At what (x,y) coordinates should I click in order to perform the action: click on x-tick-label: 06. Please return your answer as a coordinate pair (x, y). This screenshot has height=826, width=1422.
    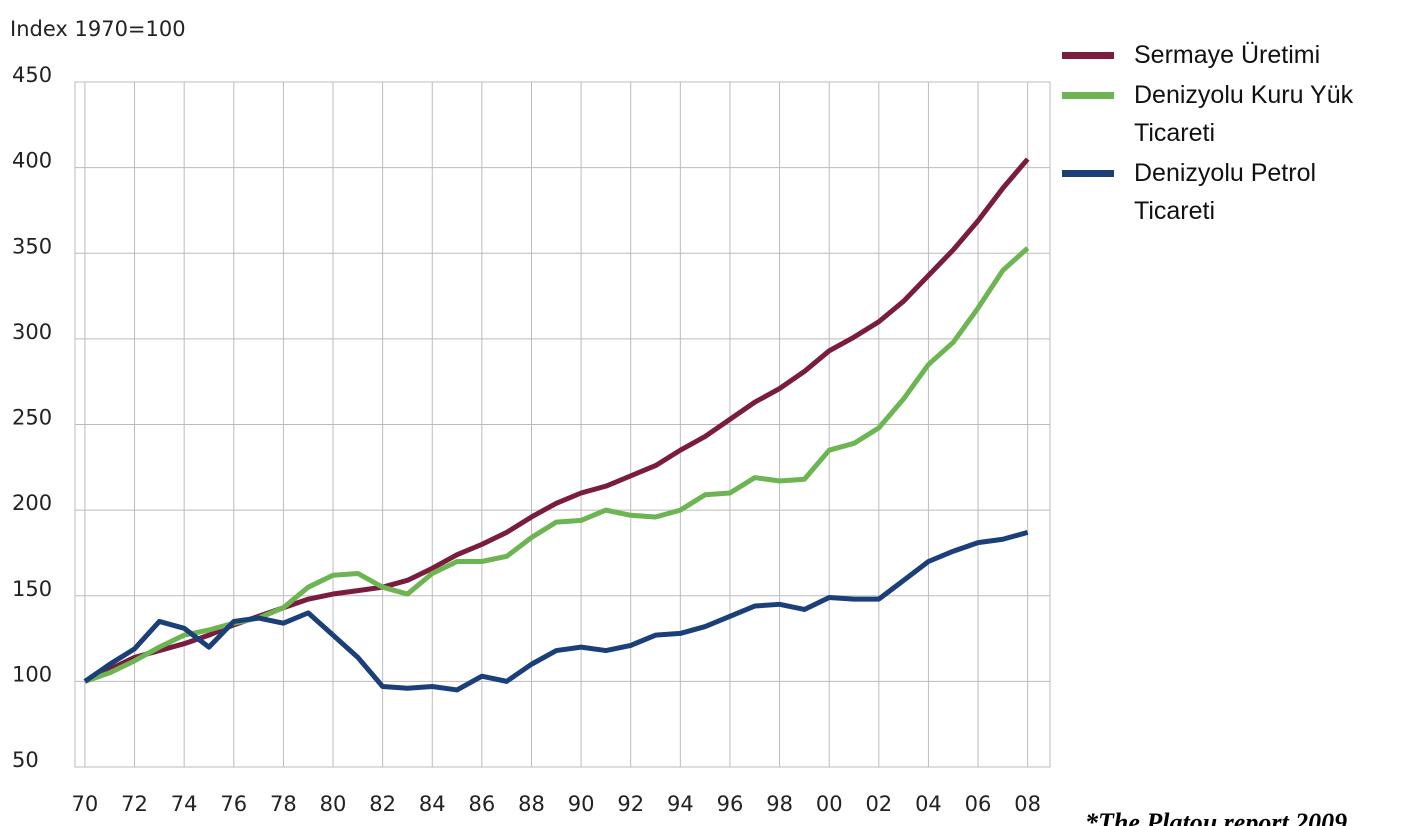
    Looking at the image, I should click on (978, 804).